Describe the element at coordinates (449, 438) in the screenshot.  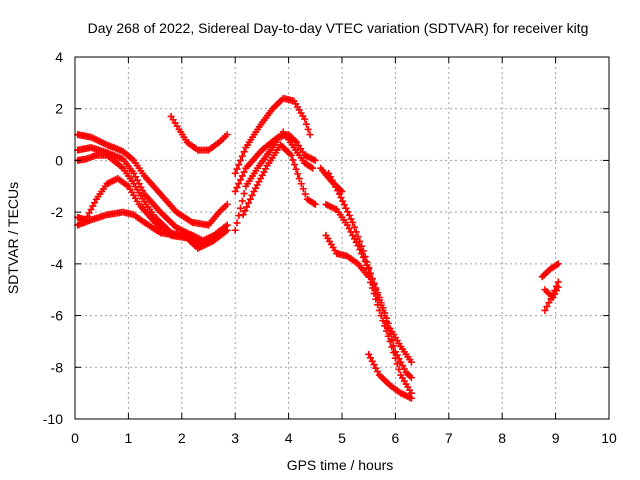
I see `x-tick-label: 7` at that location.